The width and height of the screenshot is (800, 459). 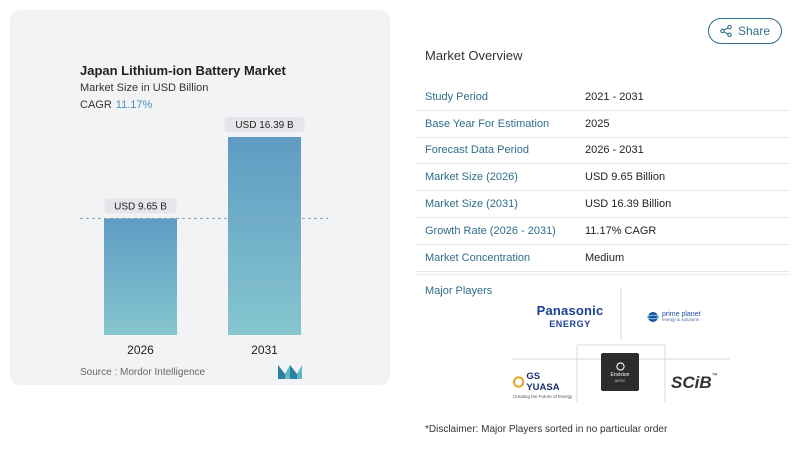 I want to click on overview-row: Growth Rate (2026 - 2031) 11.17% CAGR, so click(x=602, y=231).